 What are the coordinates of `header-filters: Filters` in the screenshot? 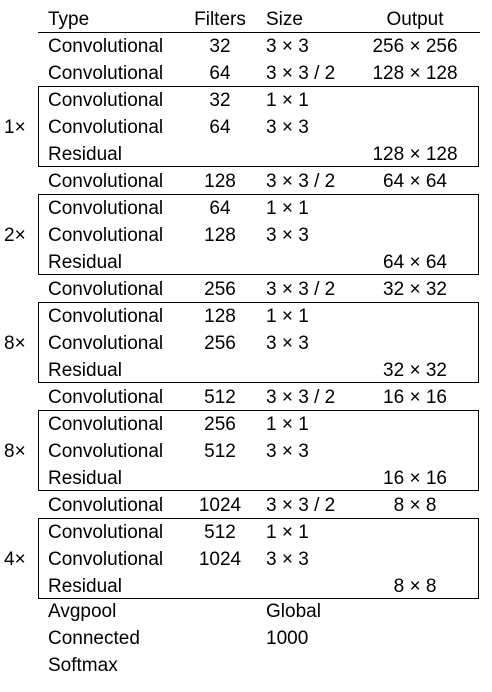 It's located at (220, 19).